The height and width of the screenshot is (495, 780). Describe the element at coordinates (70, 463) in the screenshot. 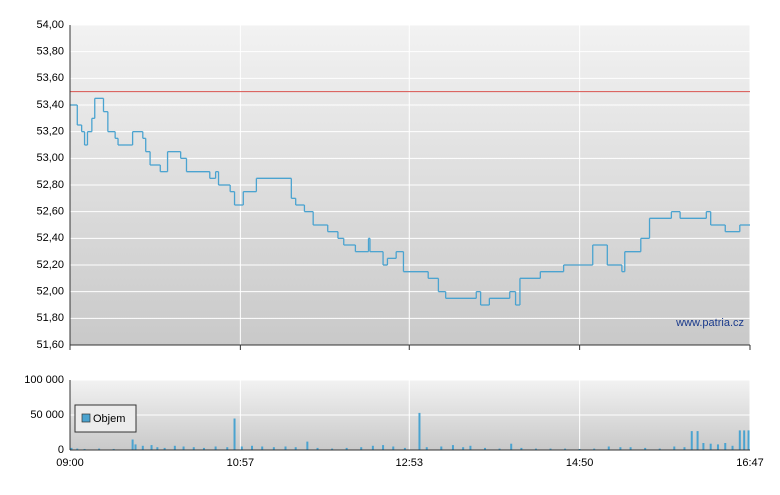

I see `x-tick-label: 09:00` at that location.